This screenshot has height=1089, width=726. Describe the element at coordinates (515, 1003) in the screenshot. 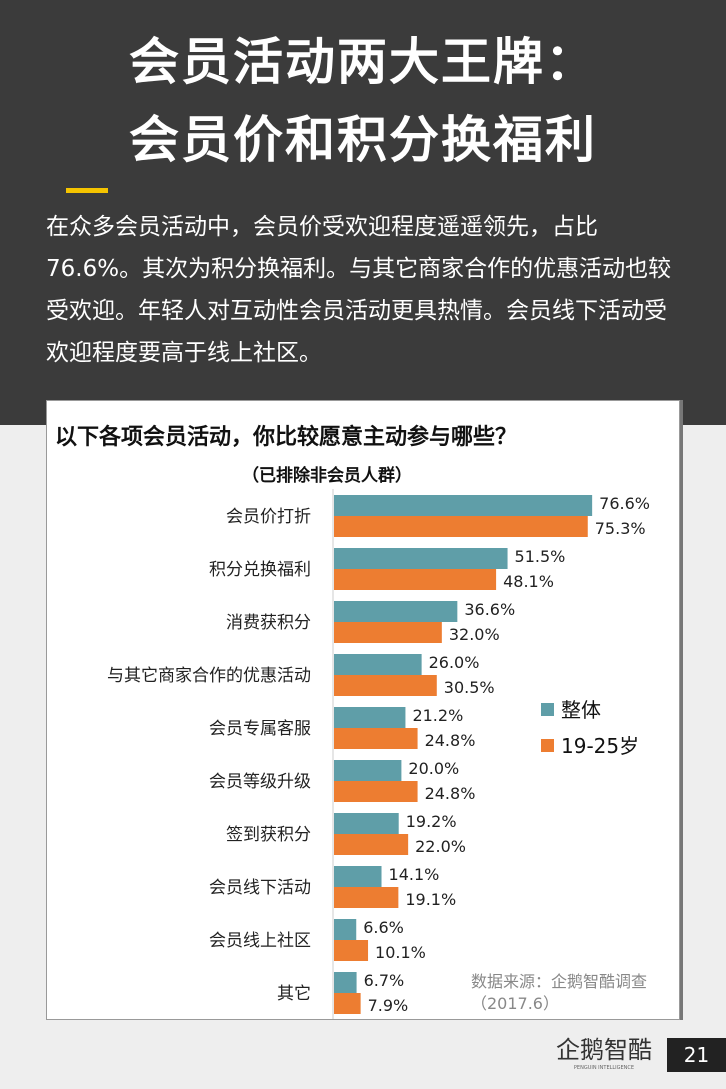

I see `source-line2: （2017.6）` at that location.